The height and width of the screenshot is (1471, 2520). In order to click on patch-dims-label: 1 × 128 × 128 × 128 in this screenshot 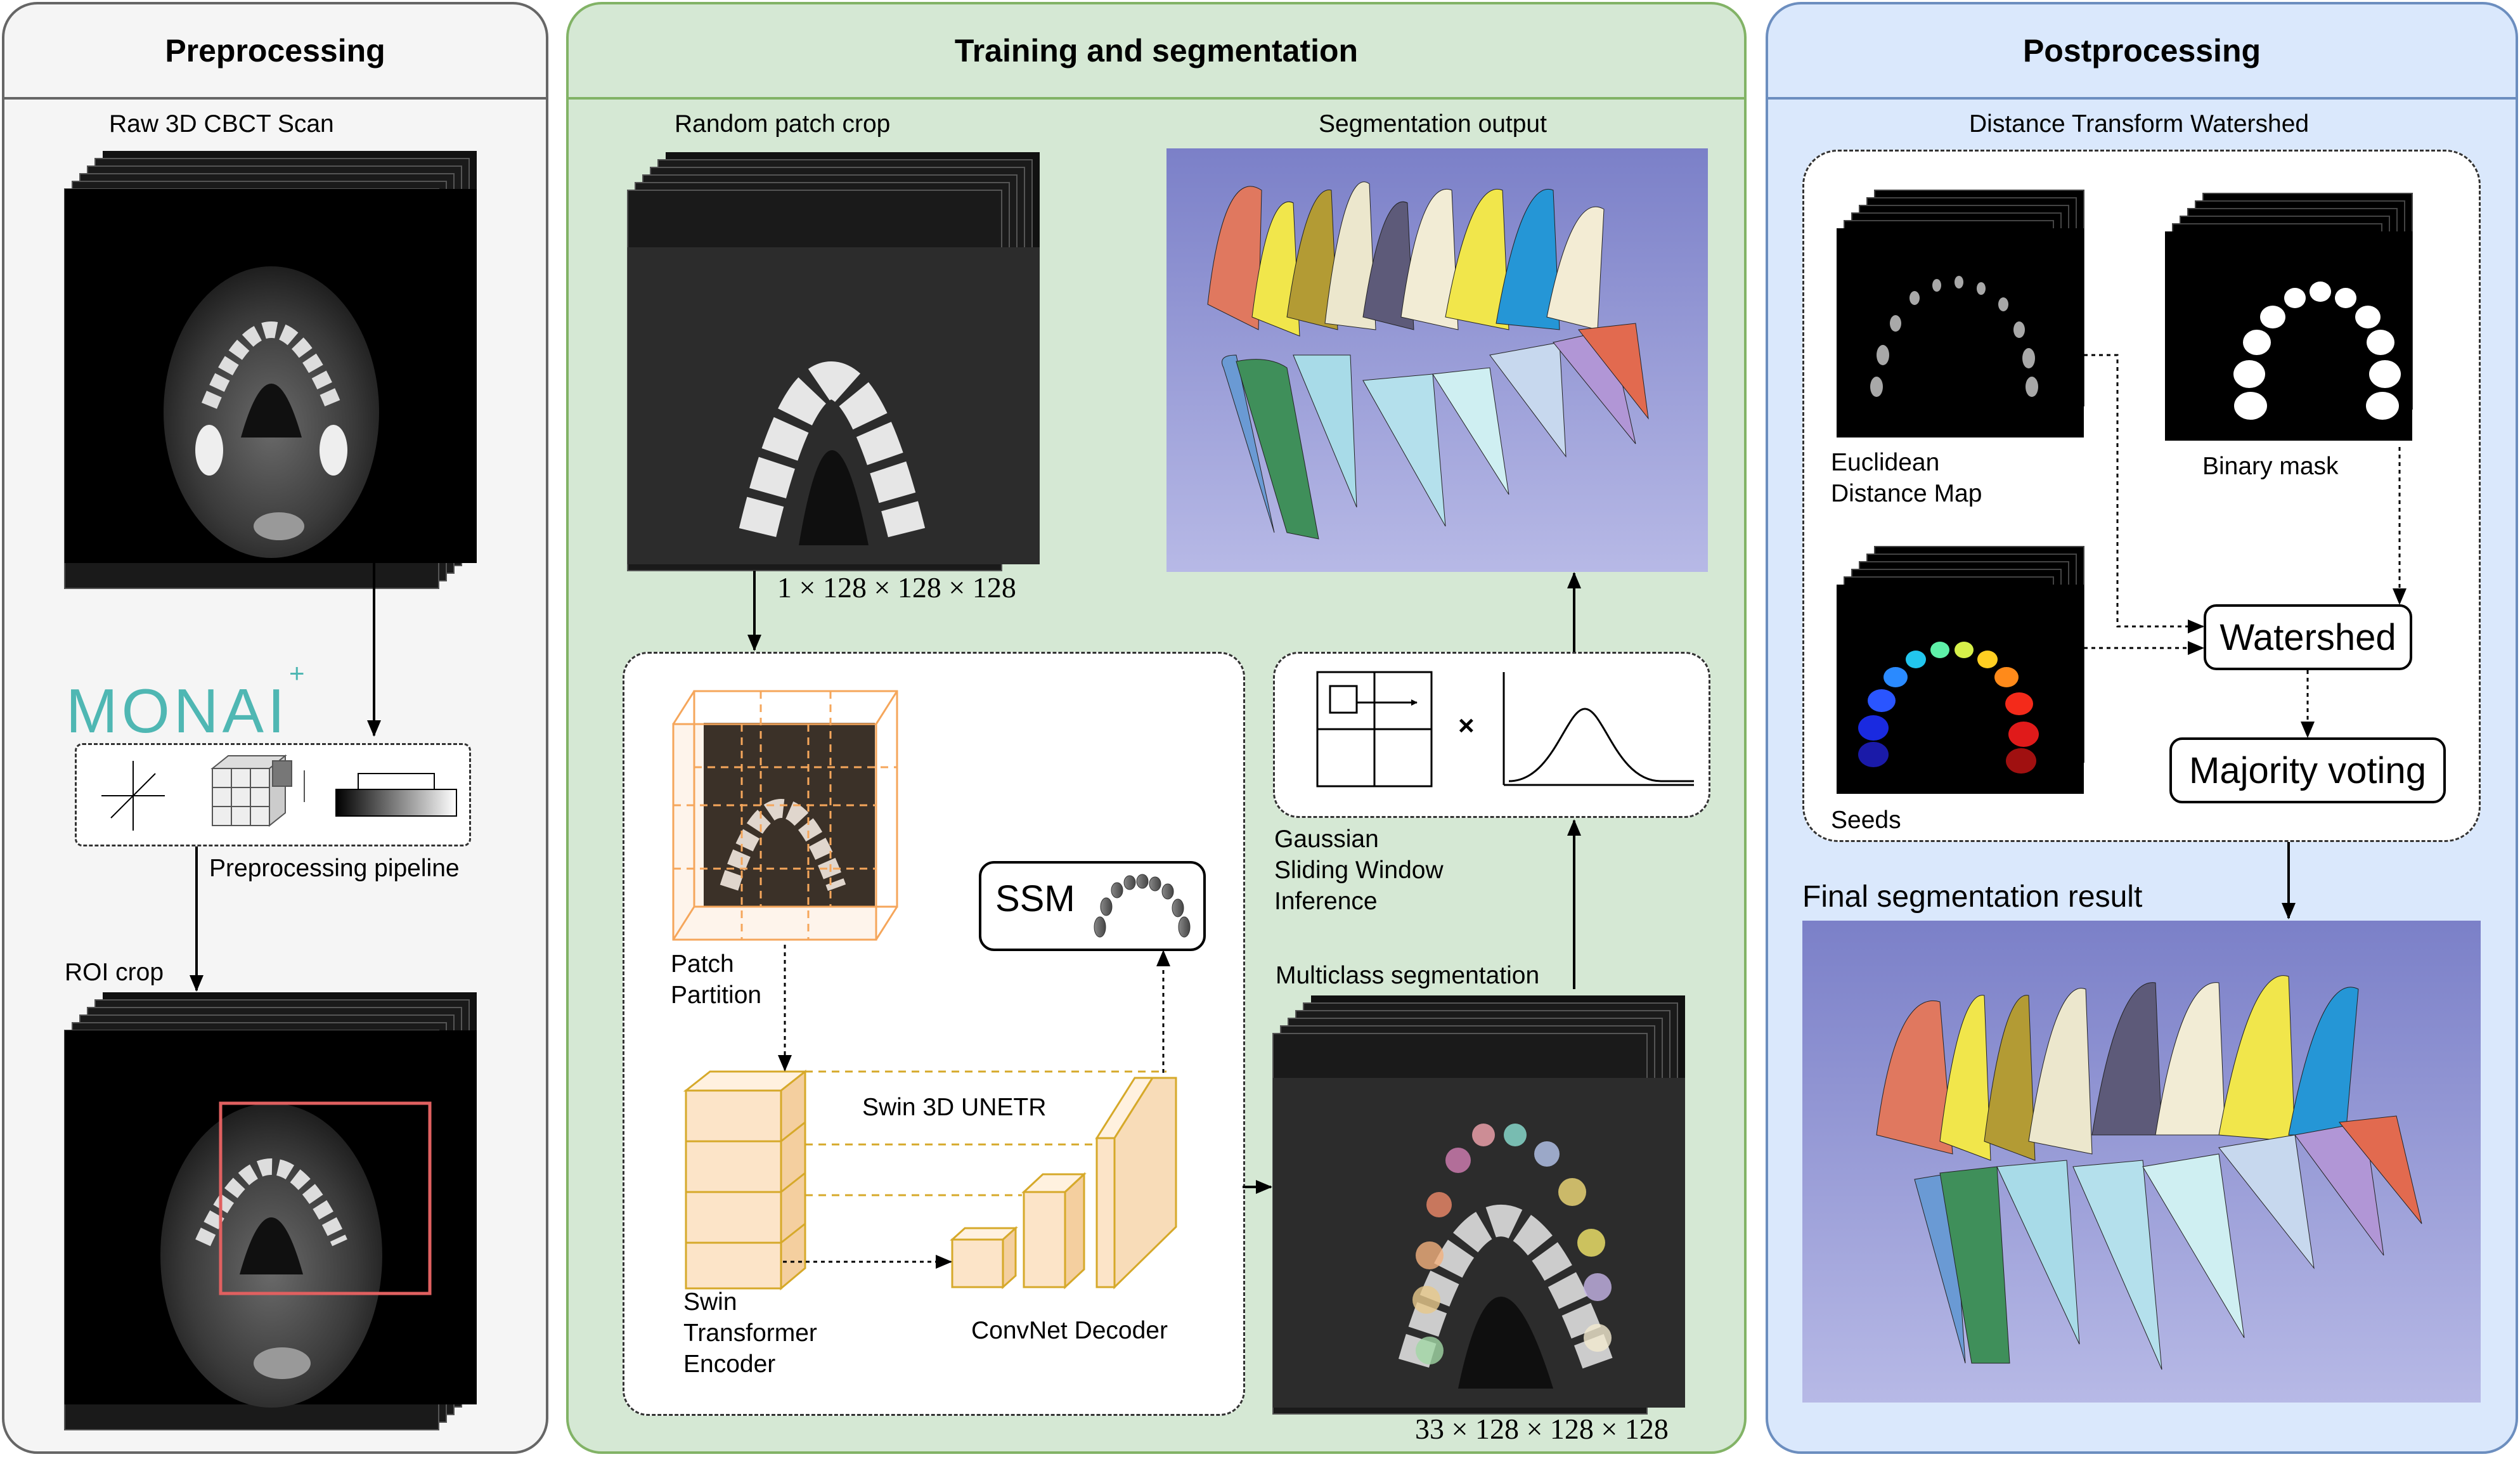, I will do `click(896, 587)`.